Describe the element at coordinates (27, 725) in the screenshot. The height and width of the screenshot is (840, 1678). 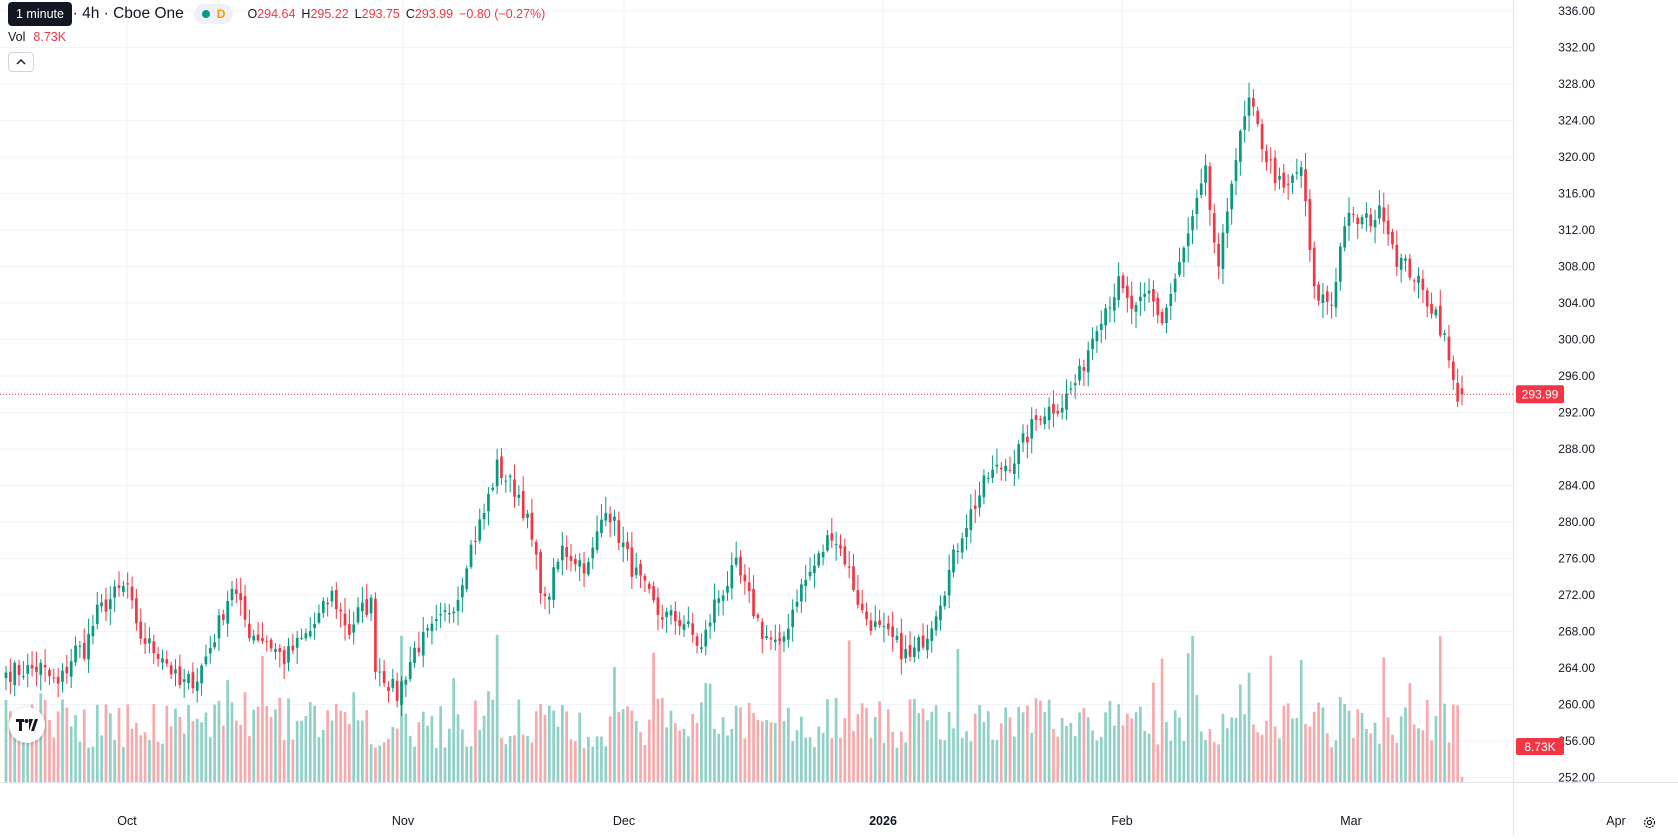
I see `tradingview-logo-button` at that location.